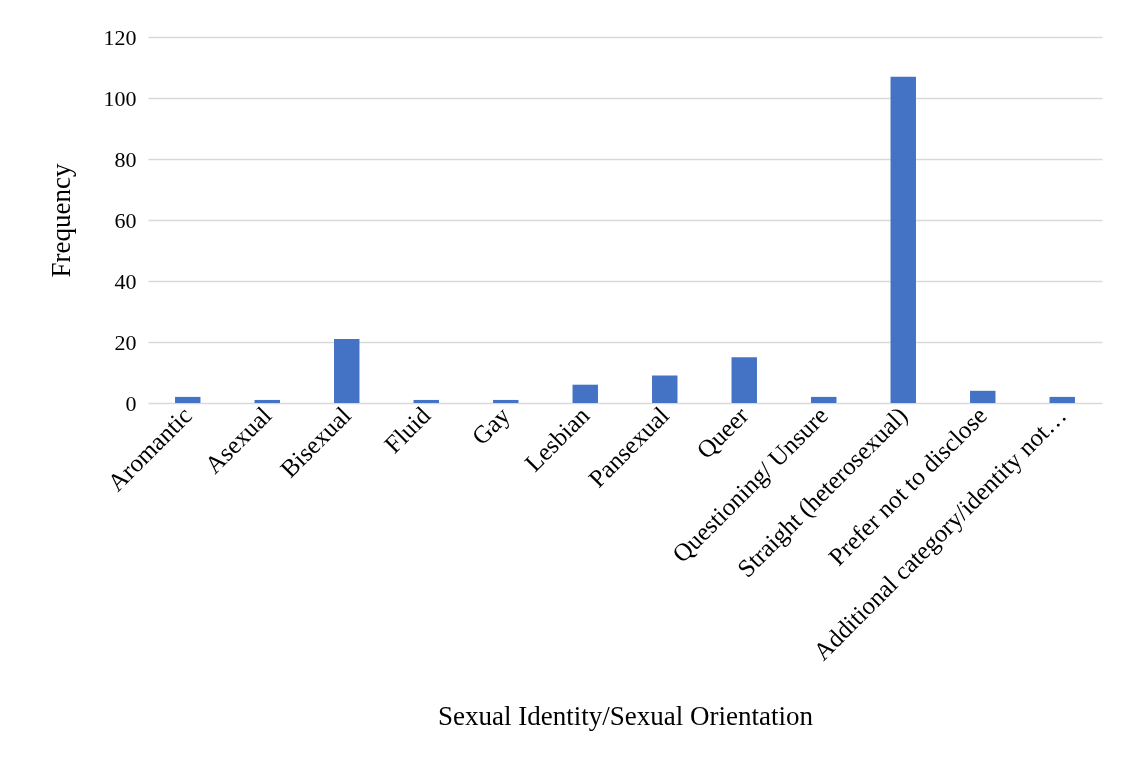 The image size is (1121, 763). What do you see at coordinates (120, 98) in the screenshot?
I see `y-tick-label: 100` at bounding box center [120, 98].